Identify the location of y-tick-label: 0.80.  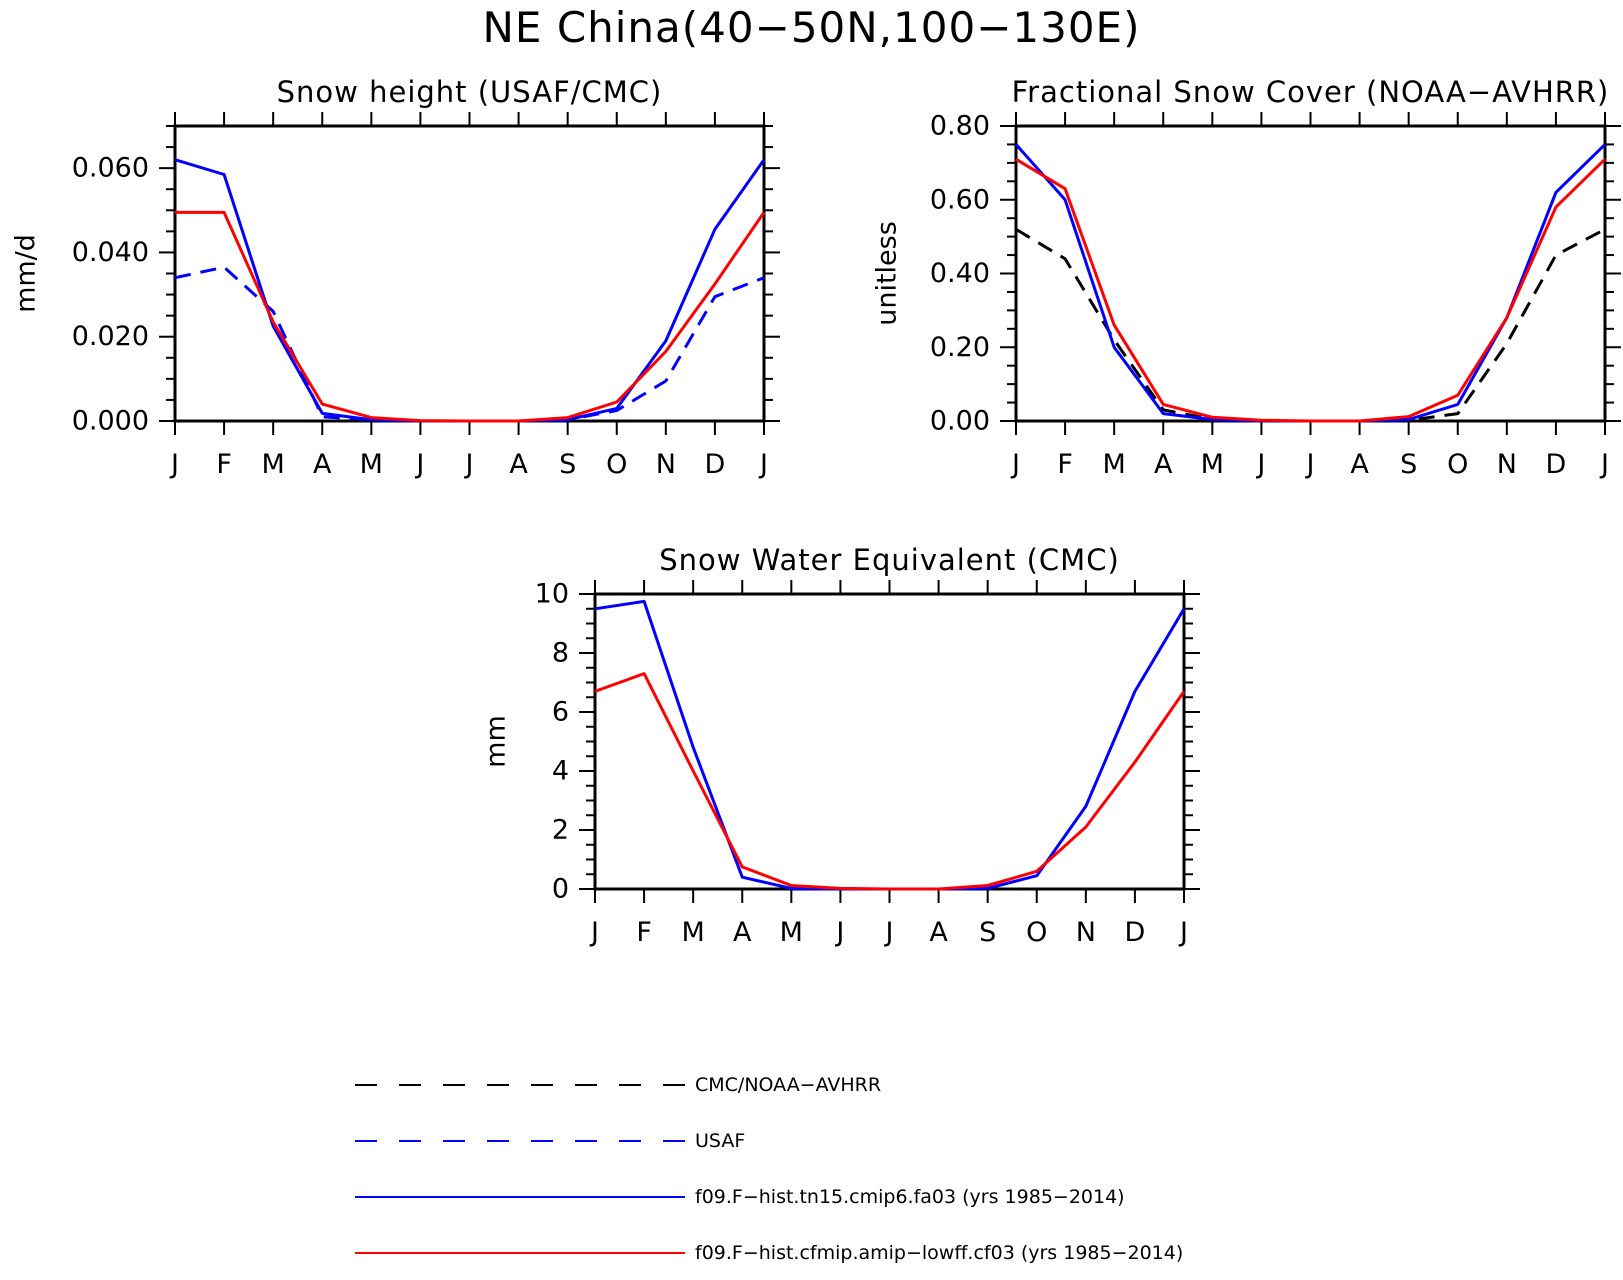
(960, 126).